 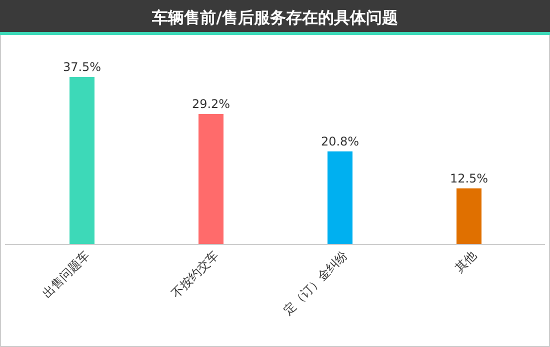 I want to click on data-label: 37.5%, so click(x=82, y=67).